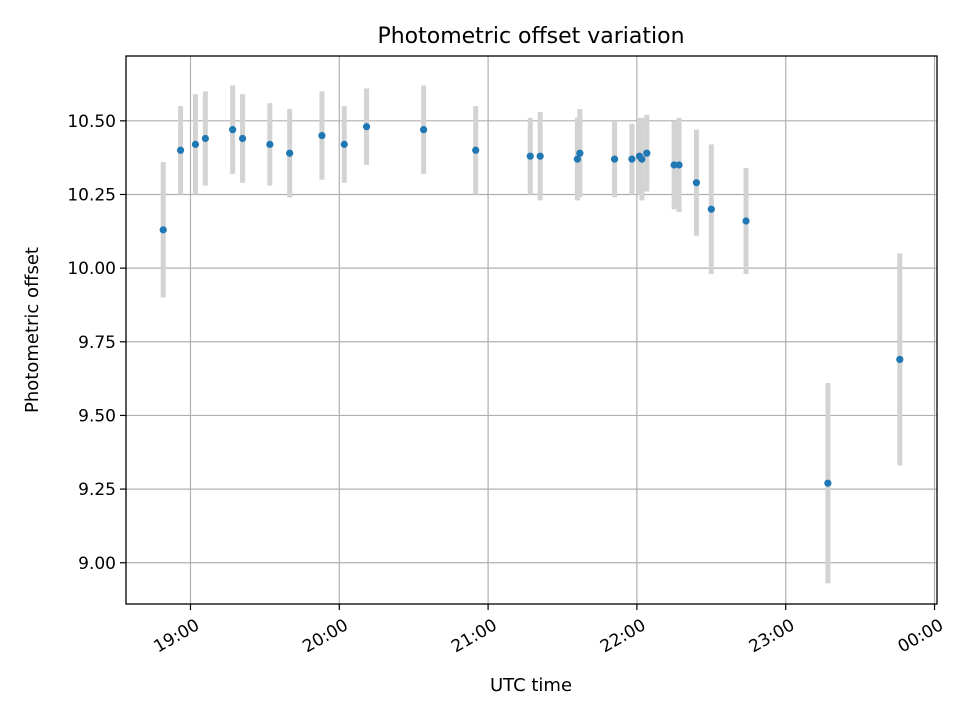 The height and width of the screenshot is (720, 960). What do you see at coordinates (921, 636) in the screenshot?
I see `x-tick-label: 00:00` at bounding box center [921, 636].